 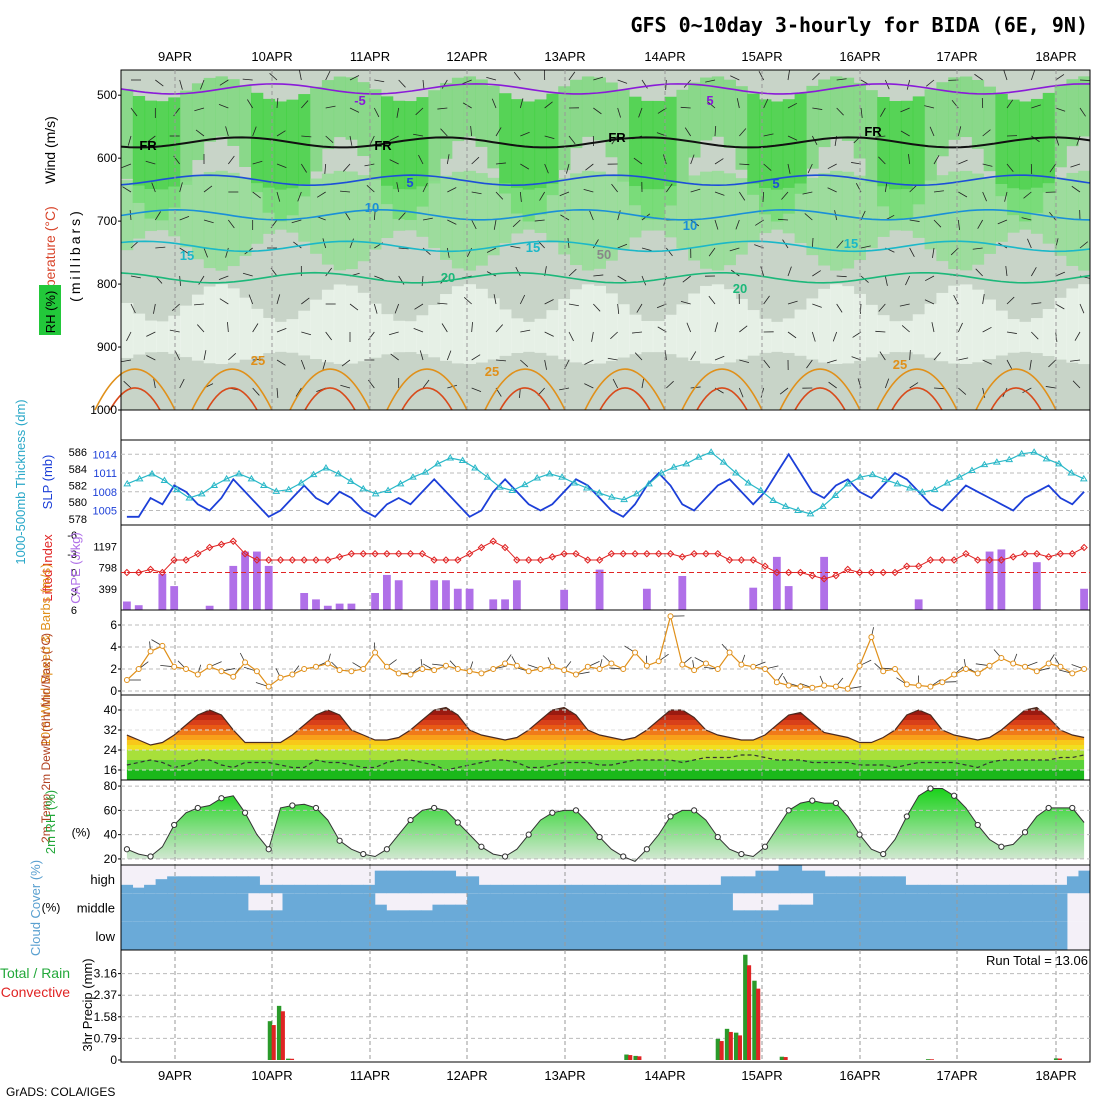 What do you see at coordinates (113, 691) in the screenshot?
I see `y-tick-label: 0` at bounding box center [113, 691].